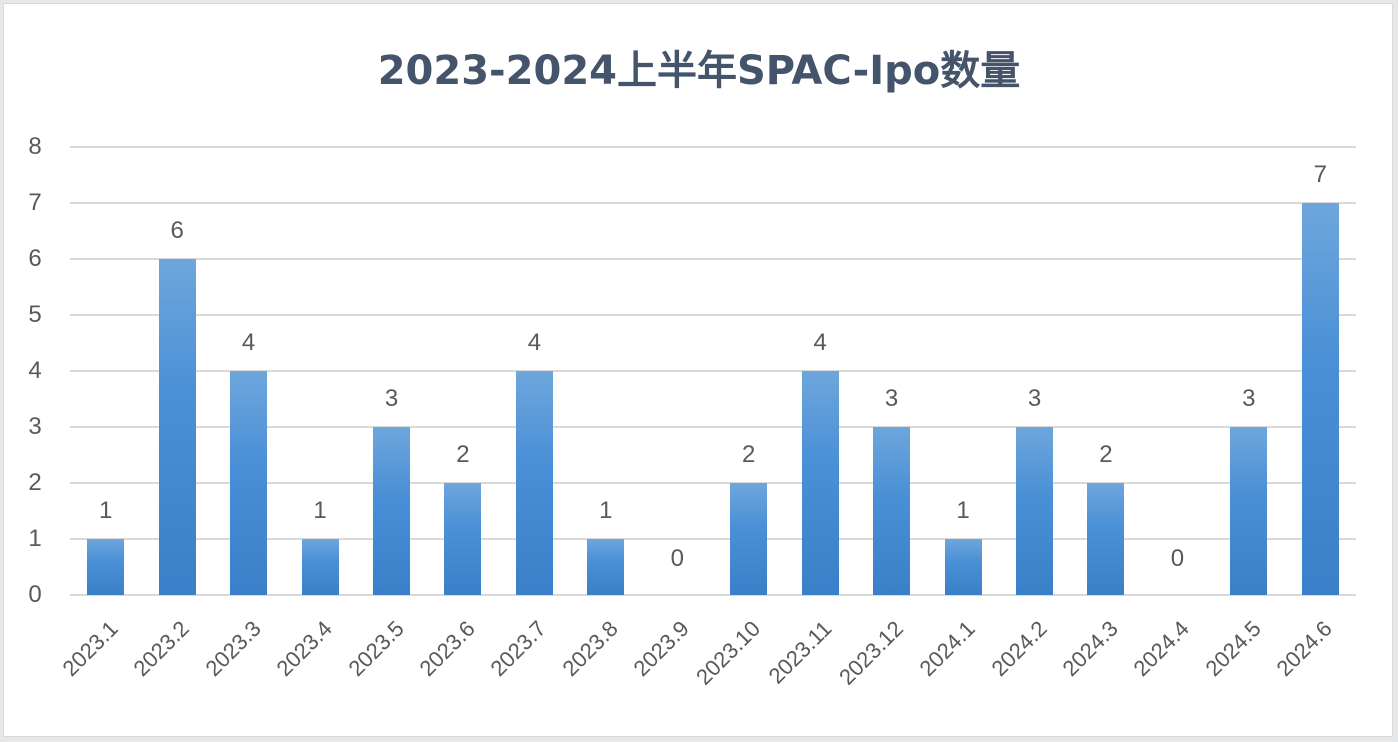 The height and width of the screenshot is (742, 1398). What do you see at coordinates (35, 258) in the screenshot?
I see `y-tick-label: 6` at bounding box center [35, 258].